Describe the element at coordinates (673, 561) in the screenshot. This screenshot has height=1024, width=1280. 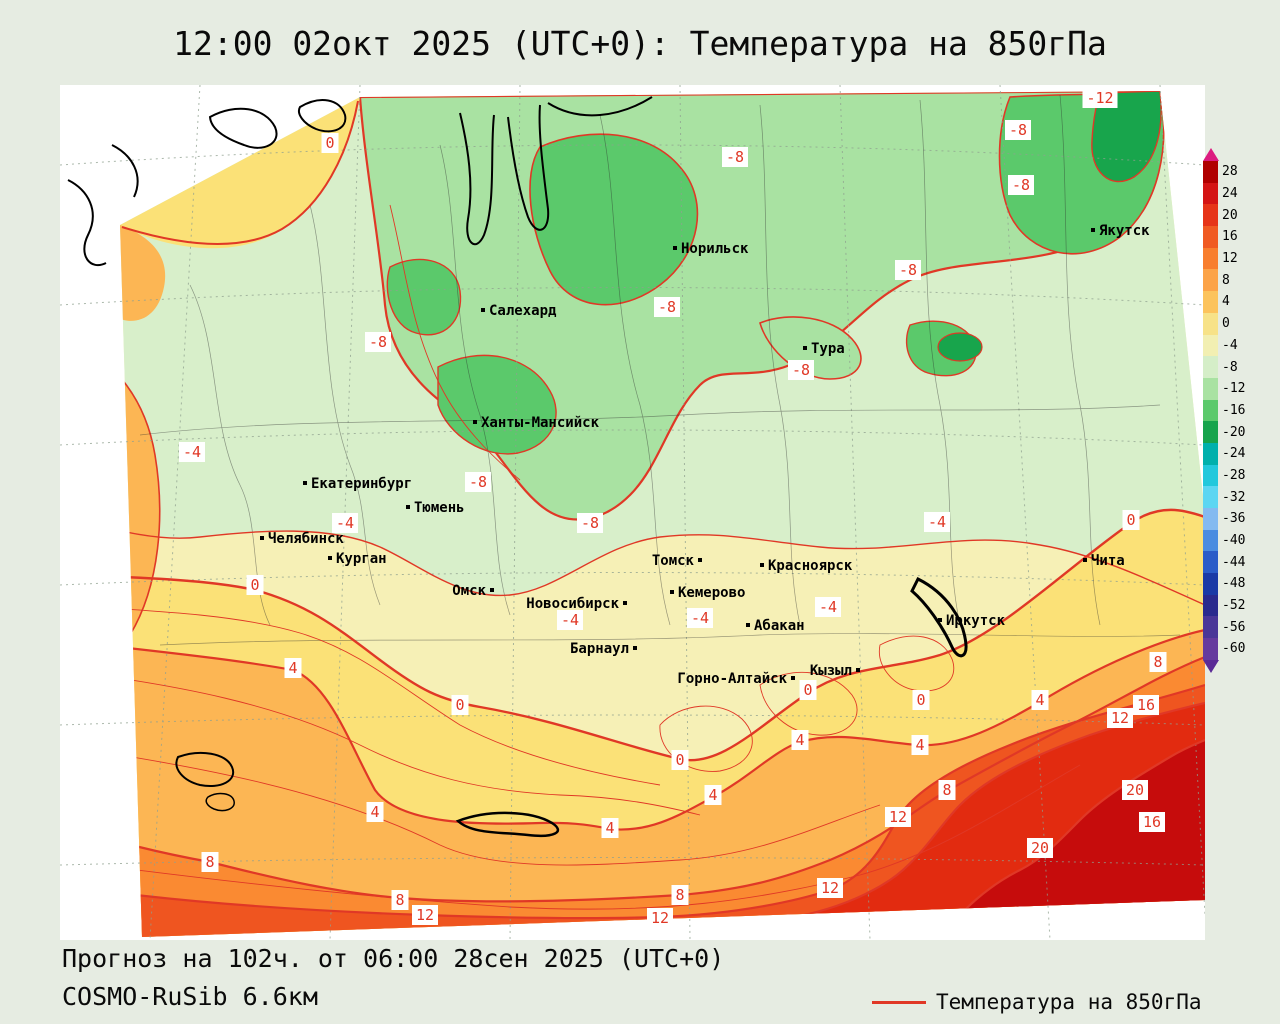
I see `city-label: Томск` at that location.